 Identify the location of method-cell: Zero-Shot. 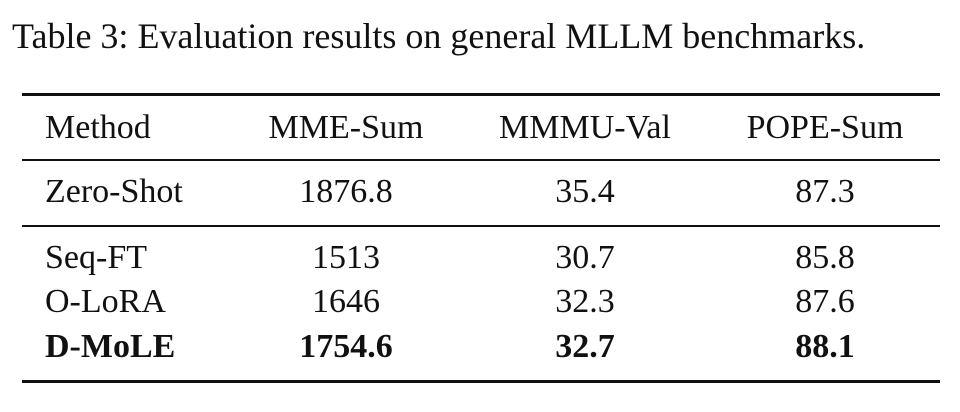
(114, 191).